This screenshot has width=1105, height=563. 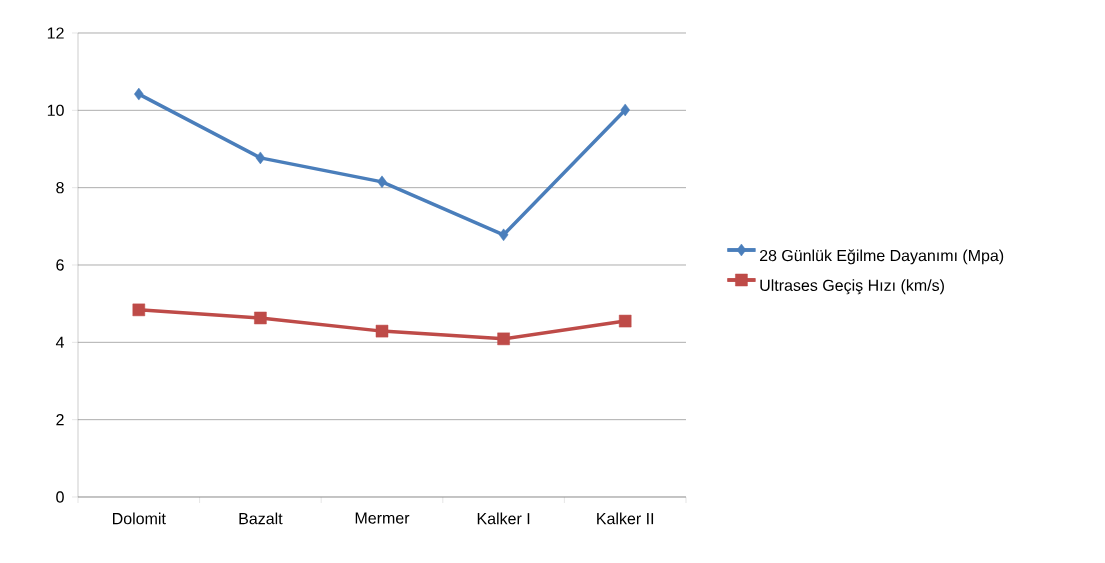 What do you see at coordinates (261, 518) in the screenshot?
I see `x-tick-label: Bazalt` at bounding box center [261, 518].